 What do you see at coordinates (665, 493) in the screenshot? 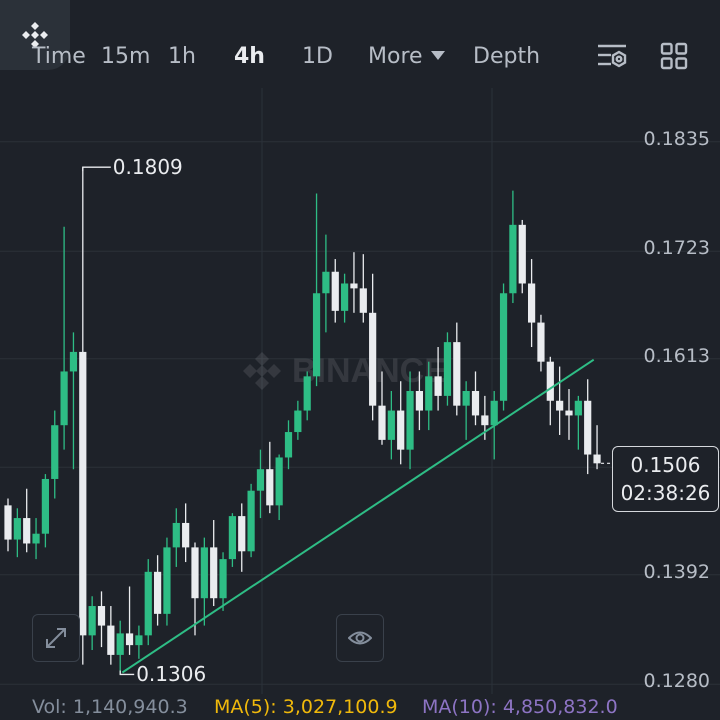
I see `candle-countdown: 02:38:26` at bounding box center [665, 493].